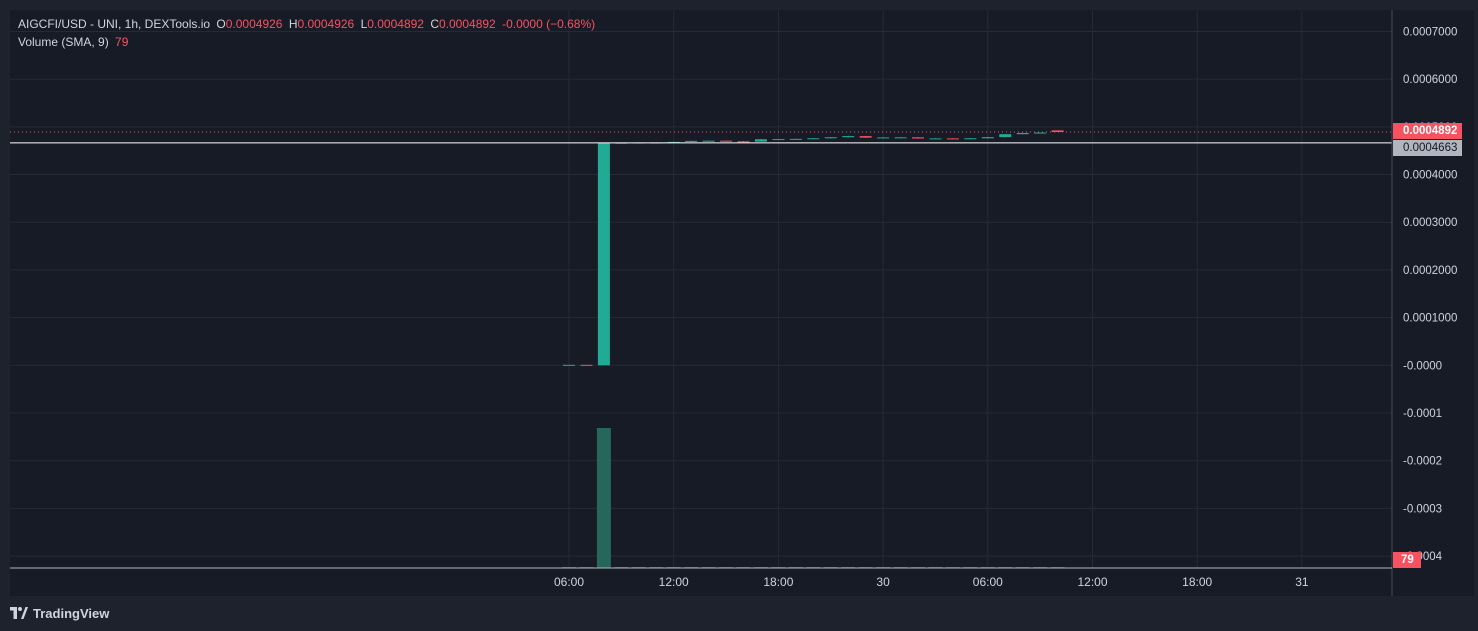 This screenshot has height=631, width=1478. Describe the element at coordinates (1422, 366) in the screenshot. I see `y-tick-label: -0.0000` at that location.